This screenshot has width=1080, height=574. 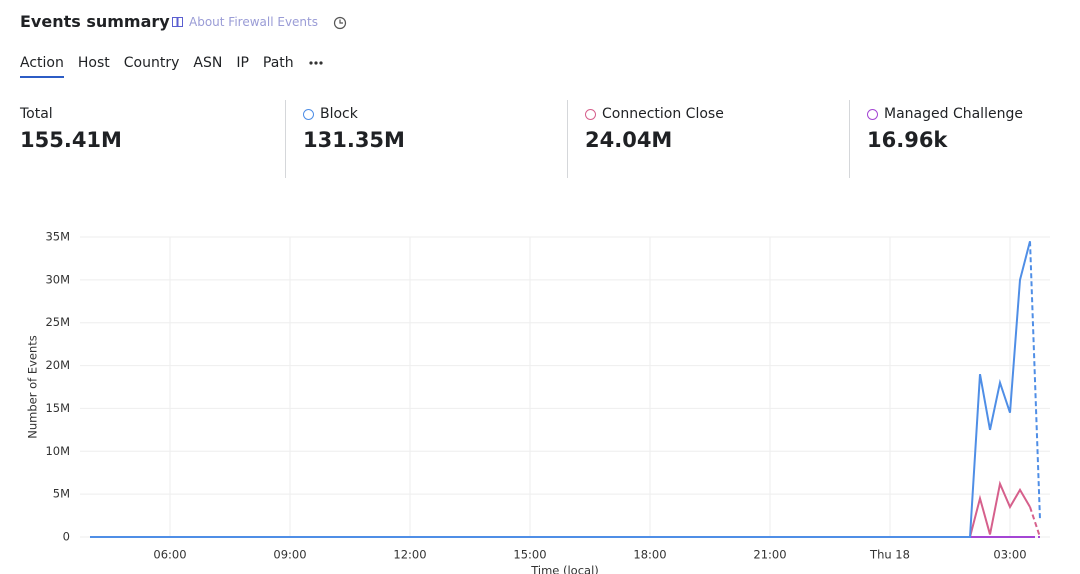 What do you see at coordinates (629, 140) in the screenshot?
I see `stat-value: 24.04M` at bounding box center [629, 140].